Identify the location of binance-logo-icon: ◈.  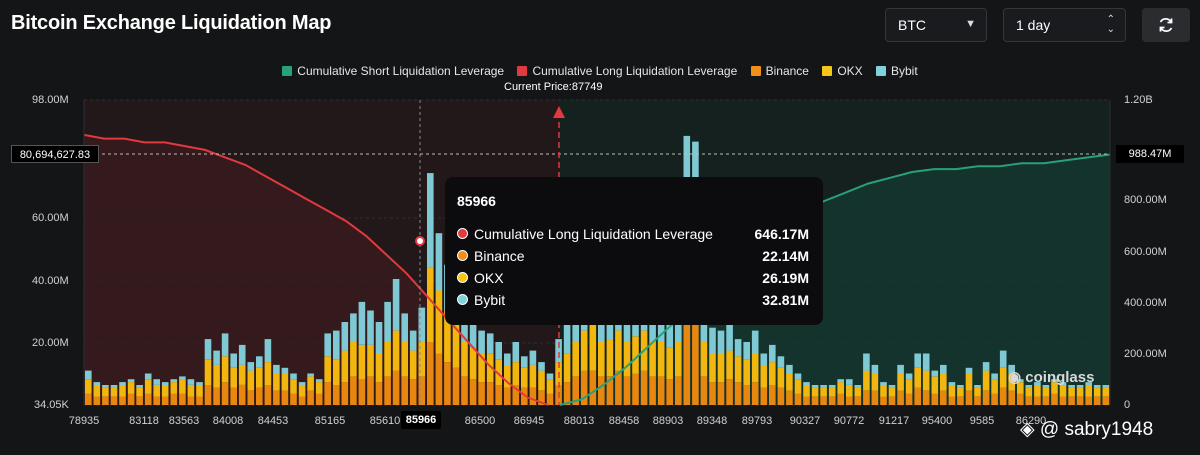
(1030, 429).